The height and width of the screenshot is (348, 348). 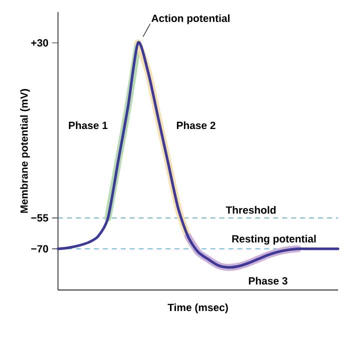 I want to click on y-axis-title: Membrane potential (mV), so click(x=25, y=151).